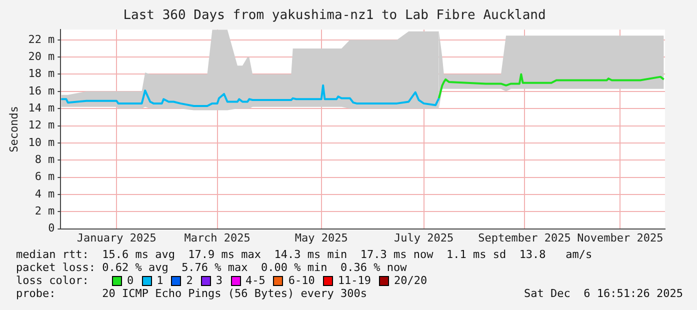  What do you see at coordinates (13, 129) in the screenshot?
I see `y-axis-title: Seconds` at bounding box center [13, 129].